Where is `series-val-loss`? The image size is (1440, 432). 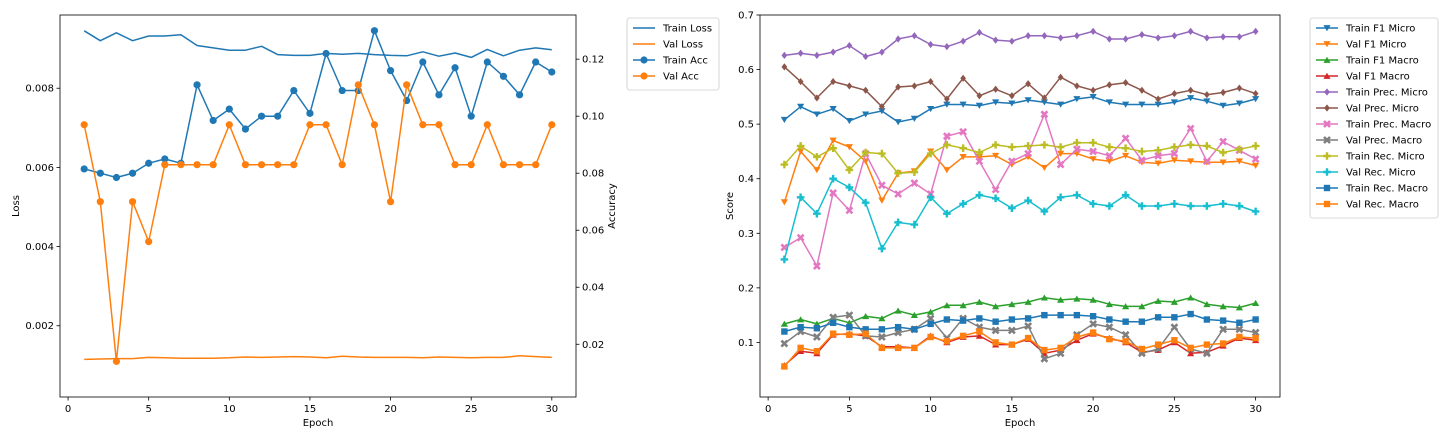 series-val-loss is located at coordinates (318, 358).